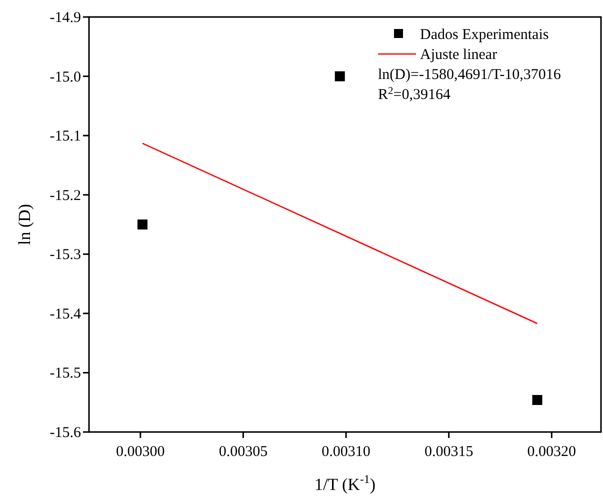 The image size is (603, 501). I want to click on x-tick-label: 0.00315, so click(449, 452).